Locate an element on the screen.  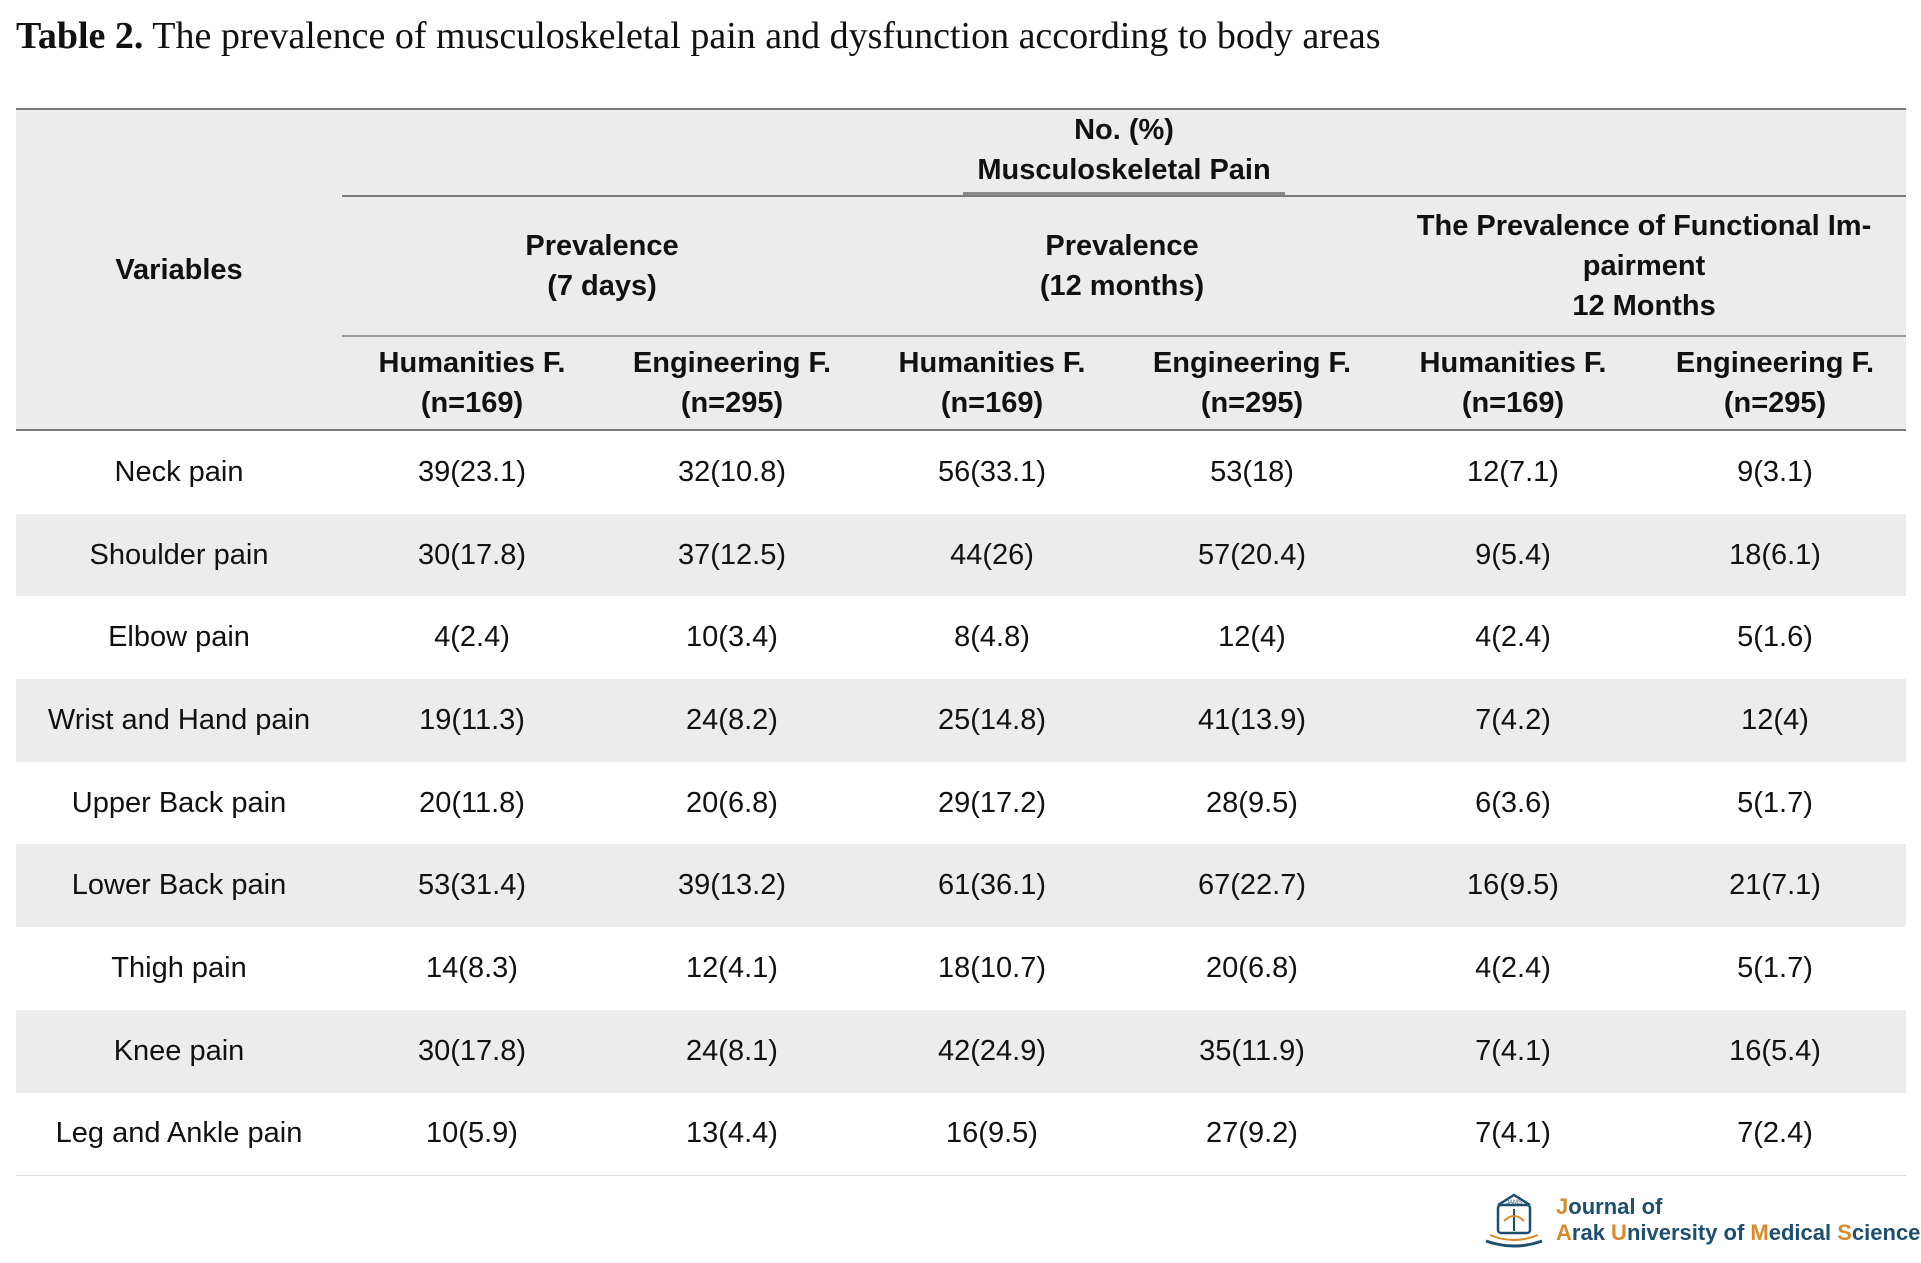
journal-name-segment: rak is located at coordinates (1591, 1232).